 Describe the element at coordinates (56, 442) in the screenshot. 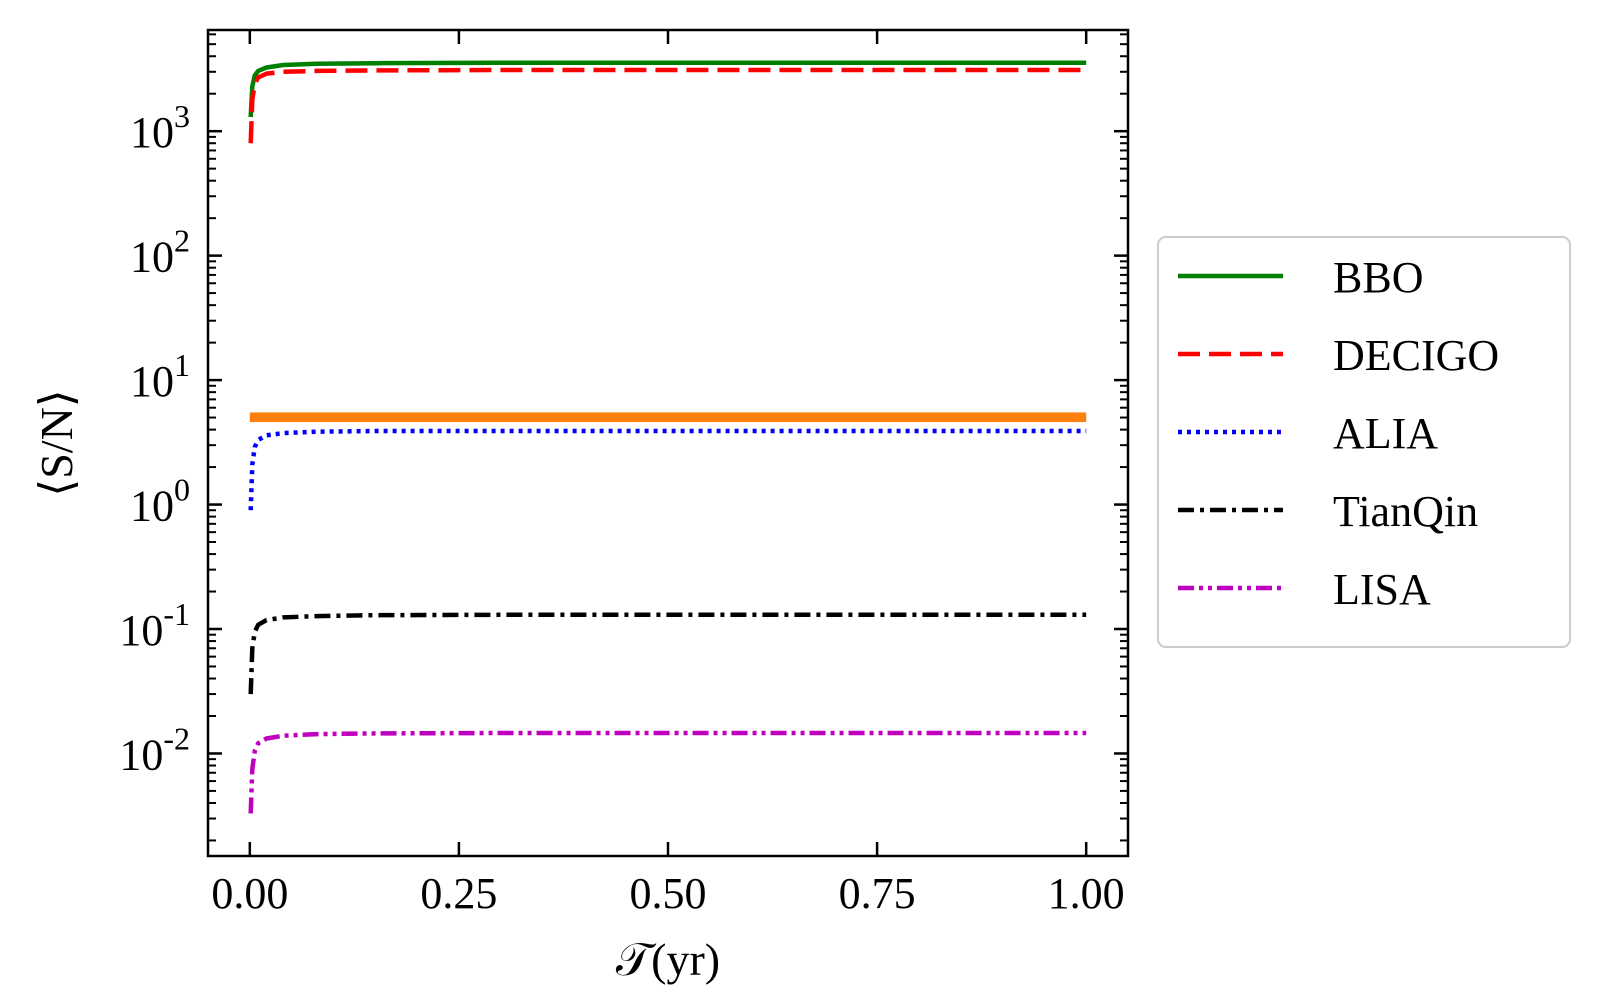

I see `y-axis-title: ⟨S/N⟩` at that location.